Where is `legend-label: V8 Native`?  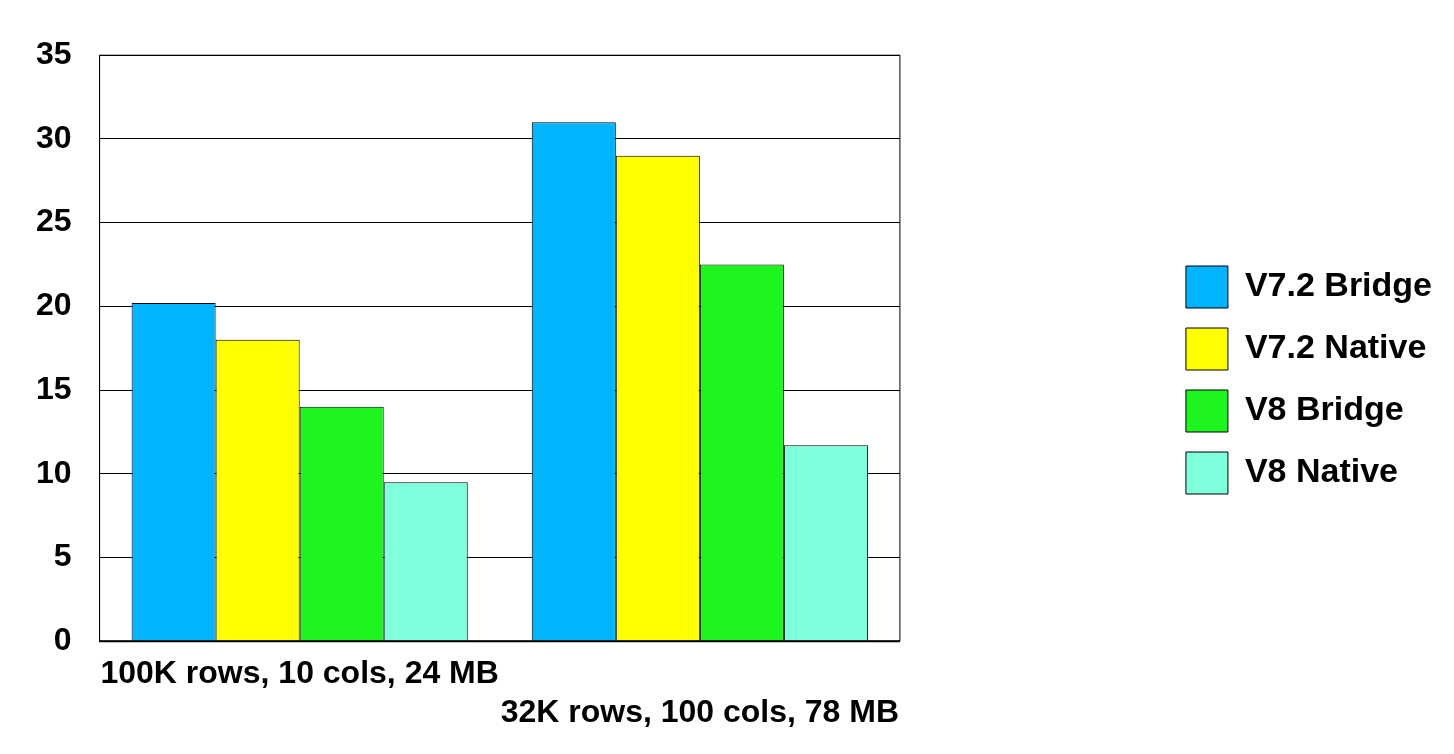
legend-label: V8 Native is located at coordinates (1321, 470).